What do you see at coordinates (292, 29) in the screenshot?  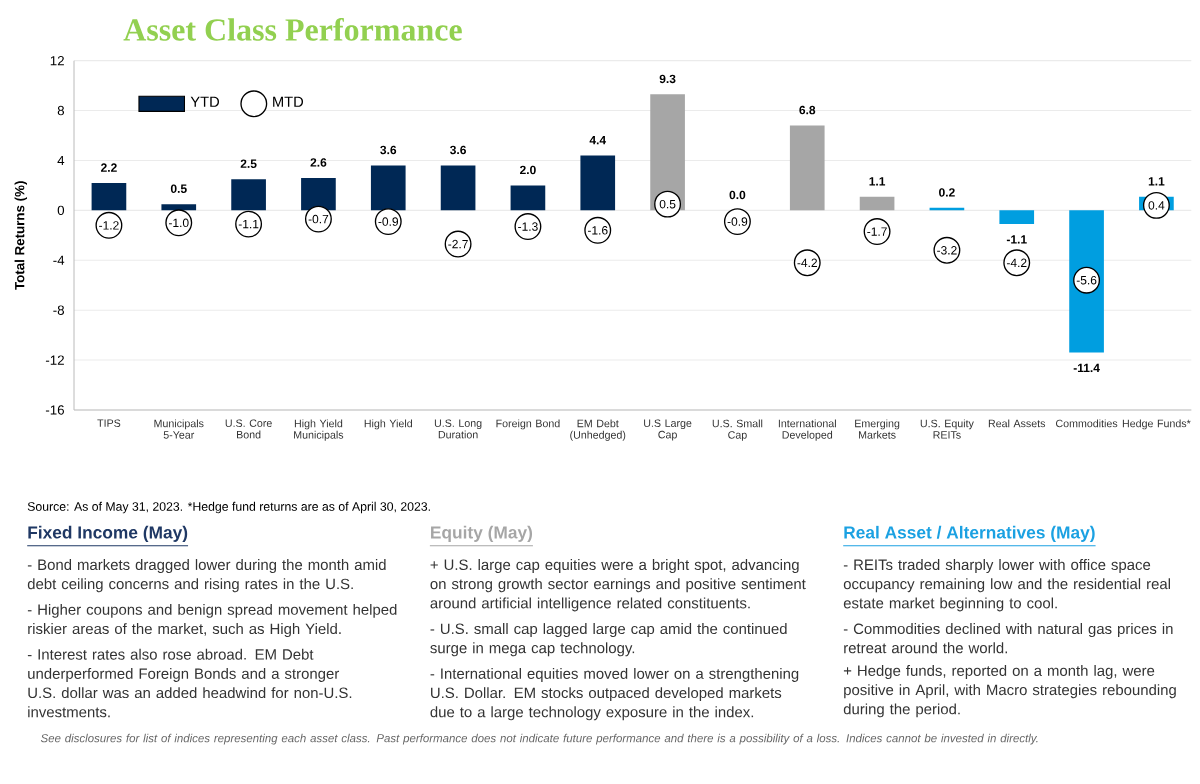 I see `chart-title: Asset Class Performance` at bounding box center [292, 29].